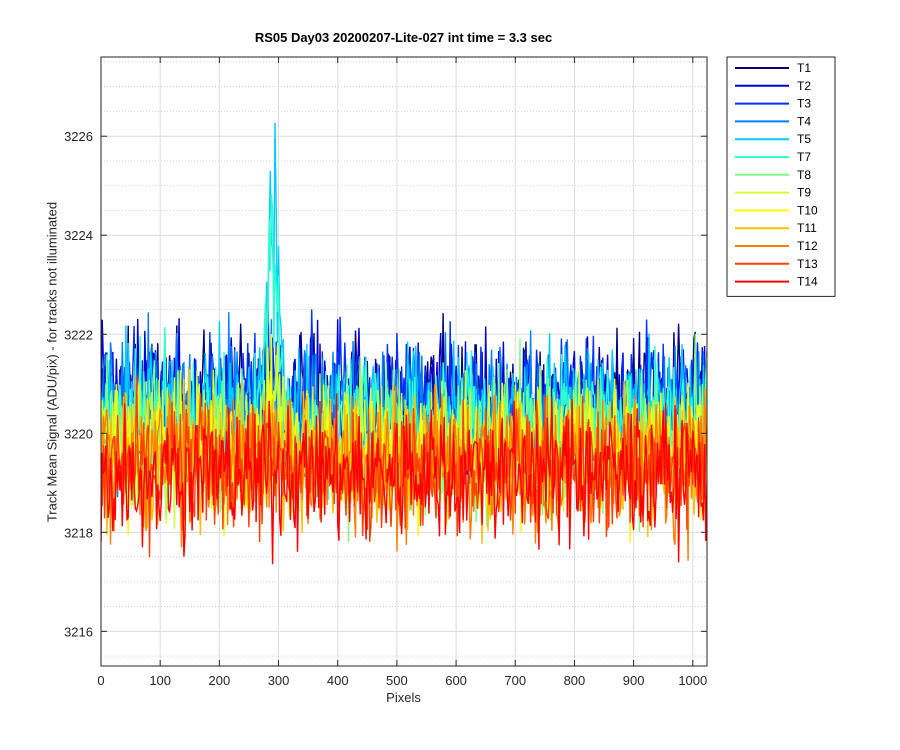 This screenshot has width=900, height=750. Describe the element at coordinates (397, 680) in the screenshot. I see `x-tick-label: 500` at that location.